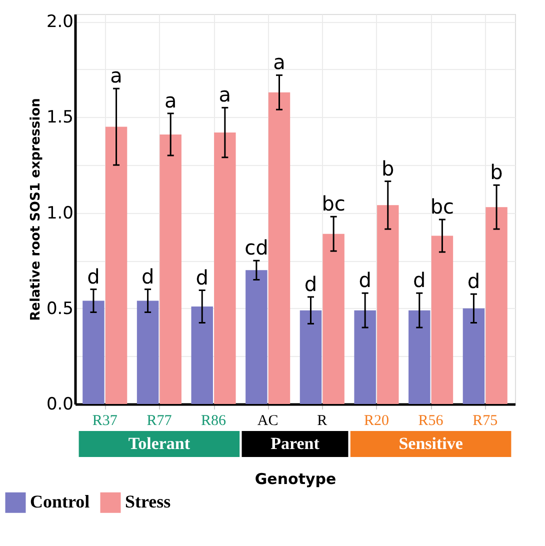 The height and width of the screenshot is (546, 545). What do you see at coordinates (295, 479) in the screenshot?
I see `x-axis-title: Genotype` at bounding box center [295, 479].